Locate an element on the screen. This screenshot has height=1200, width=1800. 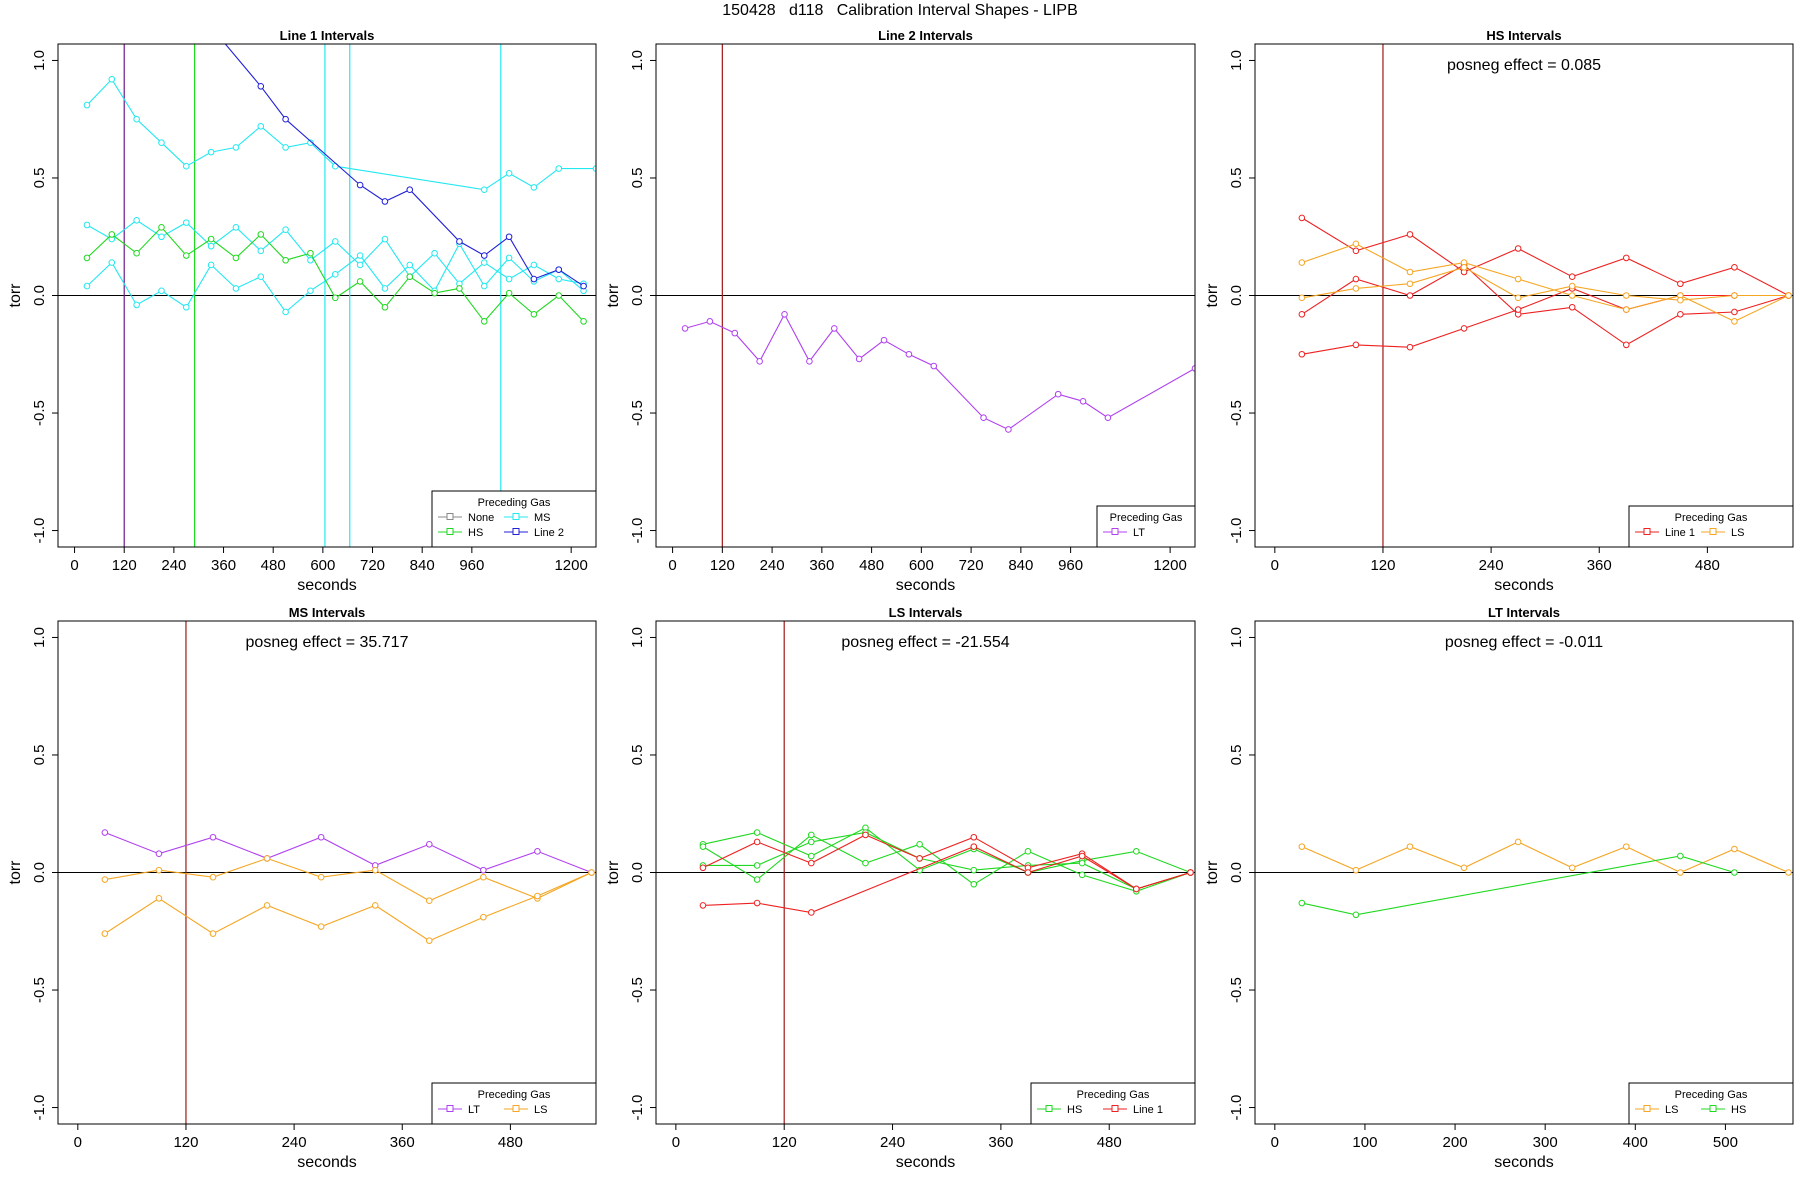
legend: Preceding Gas None MS HS Line 2 is located at coordinates (514, 519).